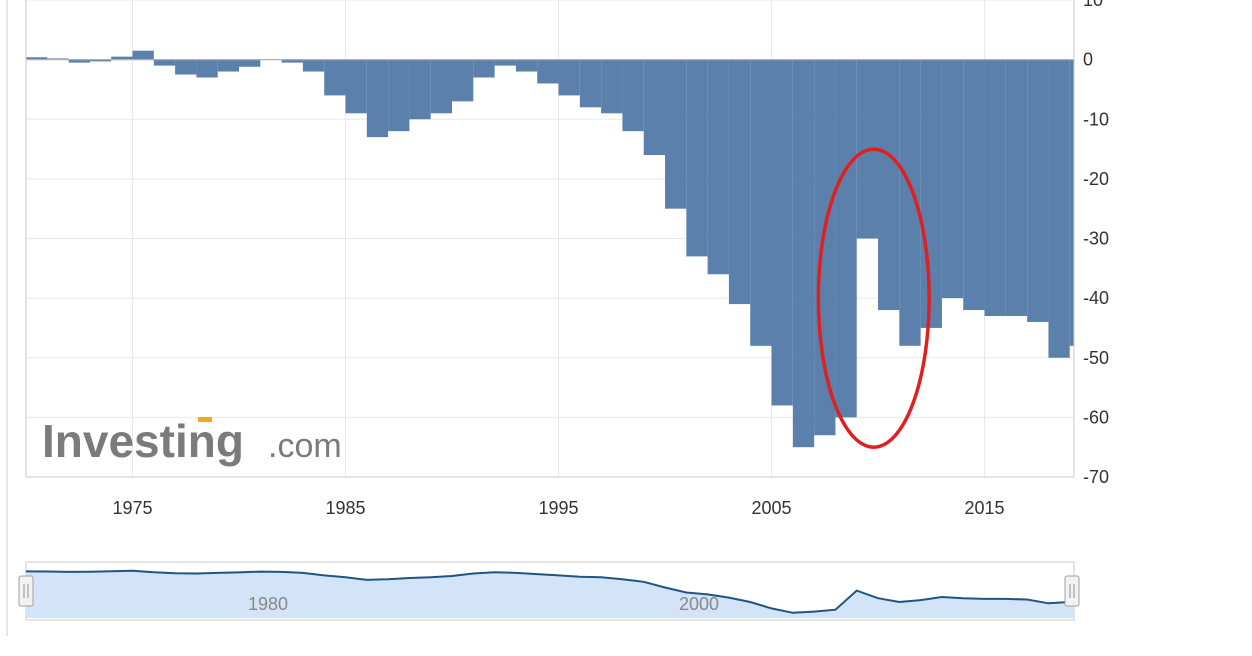 The image size is (1252, 656). What do you see at coordinates (1096, 358) in the screenshot?
I see `y-tick-label: -50` at bounding box center [1096, 358].